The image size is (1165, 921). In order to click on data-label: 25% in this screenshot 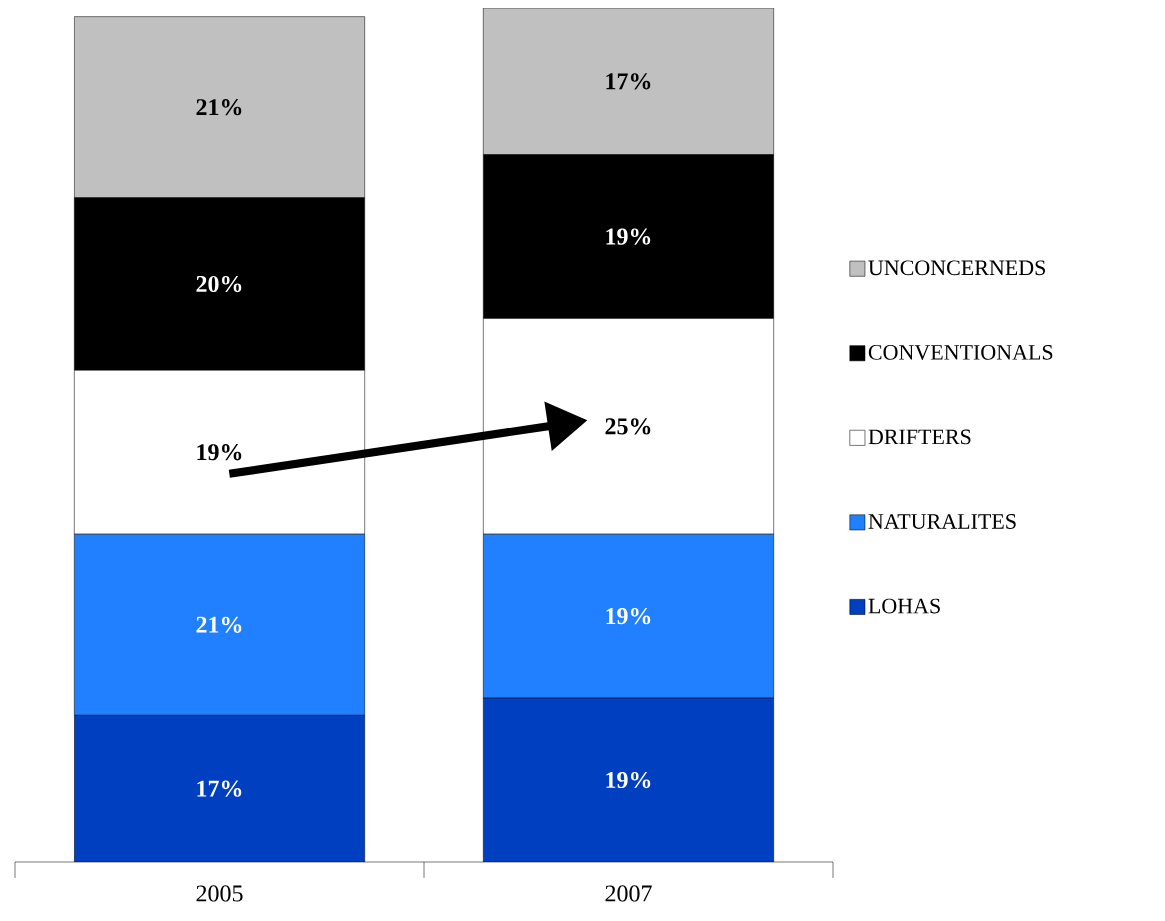, I will do `click(628, 426)`.